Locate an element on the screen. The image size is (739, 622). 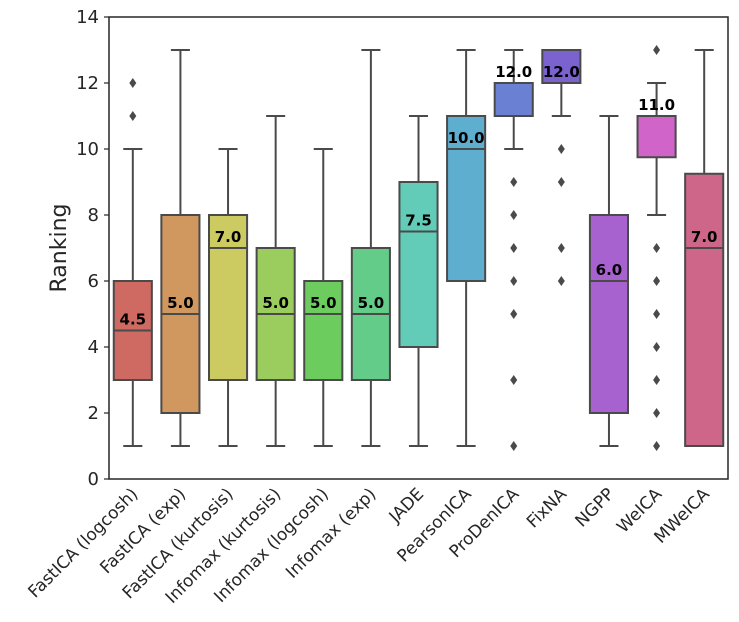
y-tick-label: 12 is located at coordinates (87, 83).